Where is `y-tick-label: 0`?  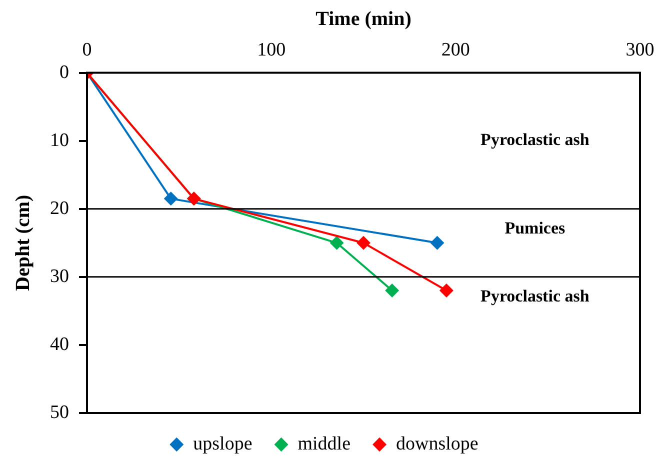 y-tick-label: 0 is located at coordinates (64, 72).